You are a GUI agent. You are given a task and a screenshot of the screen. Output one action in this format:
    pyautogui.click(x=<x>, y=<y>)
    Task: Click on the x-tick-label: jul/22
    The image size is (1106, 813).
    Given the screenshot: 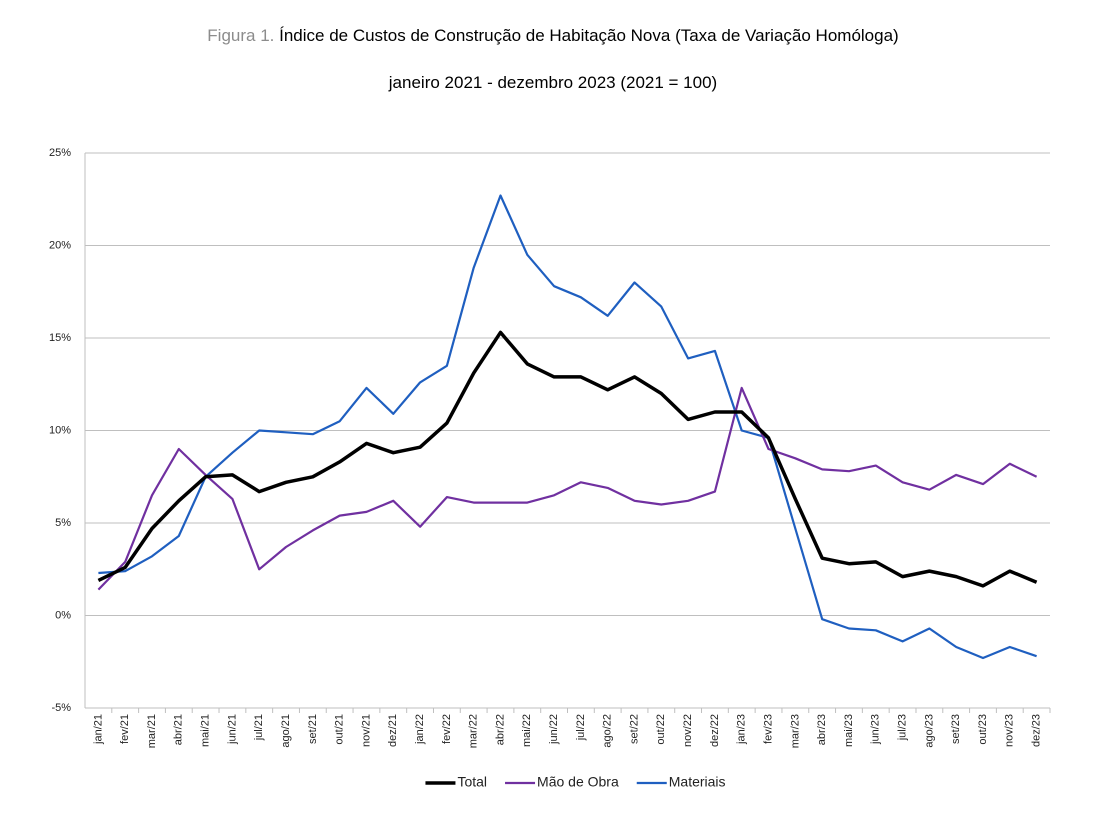 What is the action you would take?
    pyautogui.click(x=581, y=727)
    